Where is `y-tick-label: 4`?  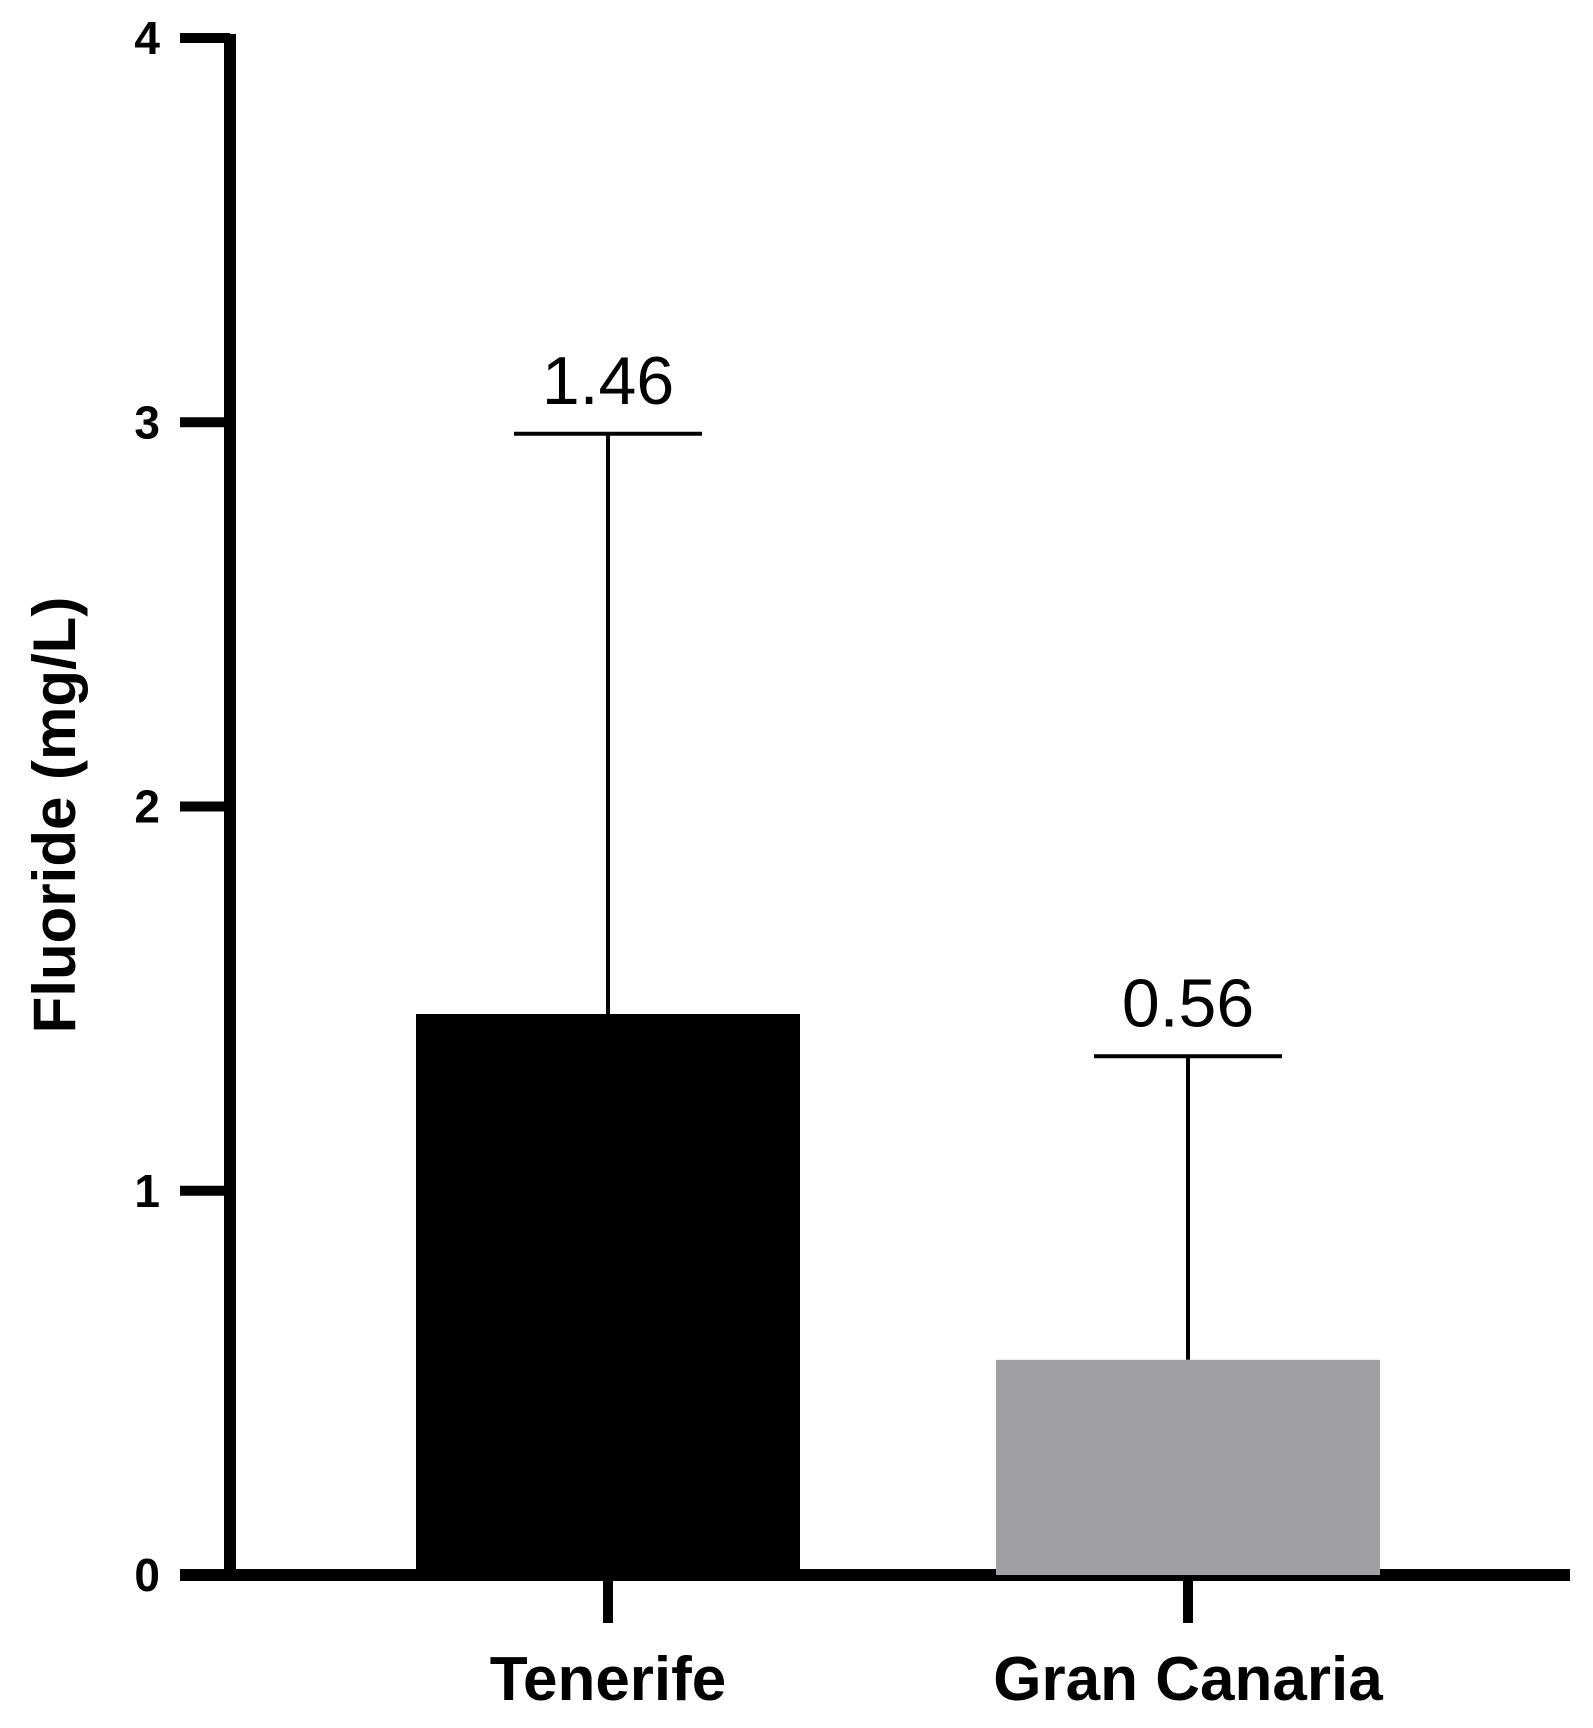 y-tick-label: 4 is located at coordinates (147, 38).